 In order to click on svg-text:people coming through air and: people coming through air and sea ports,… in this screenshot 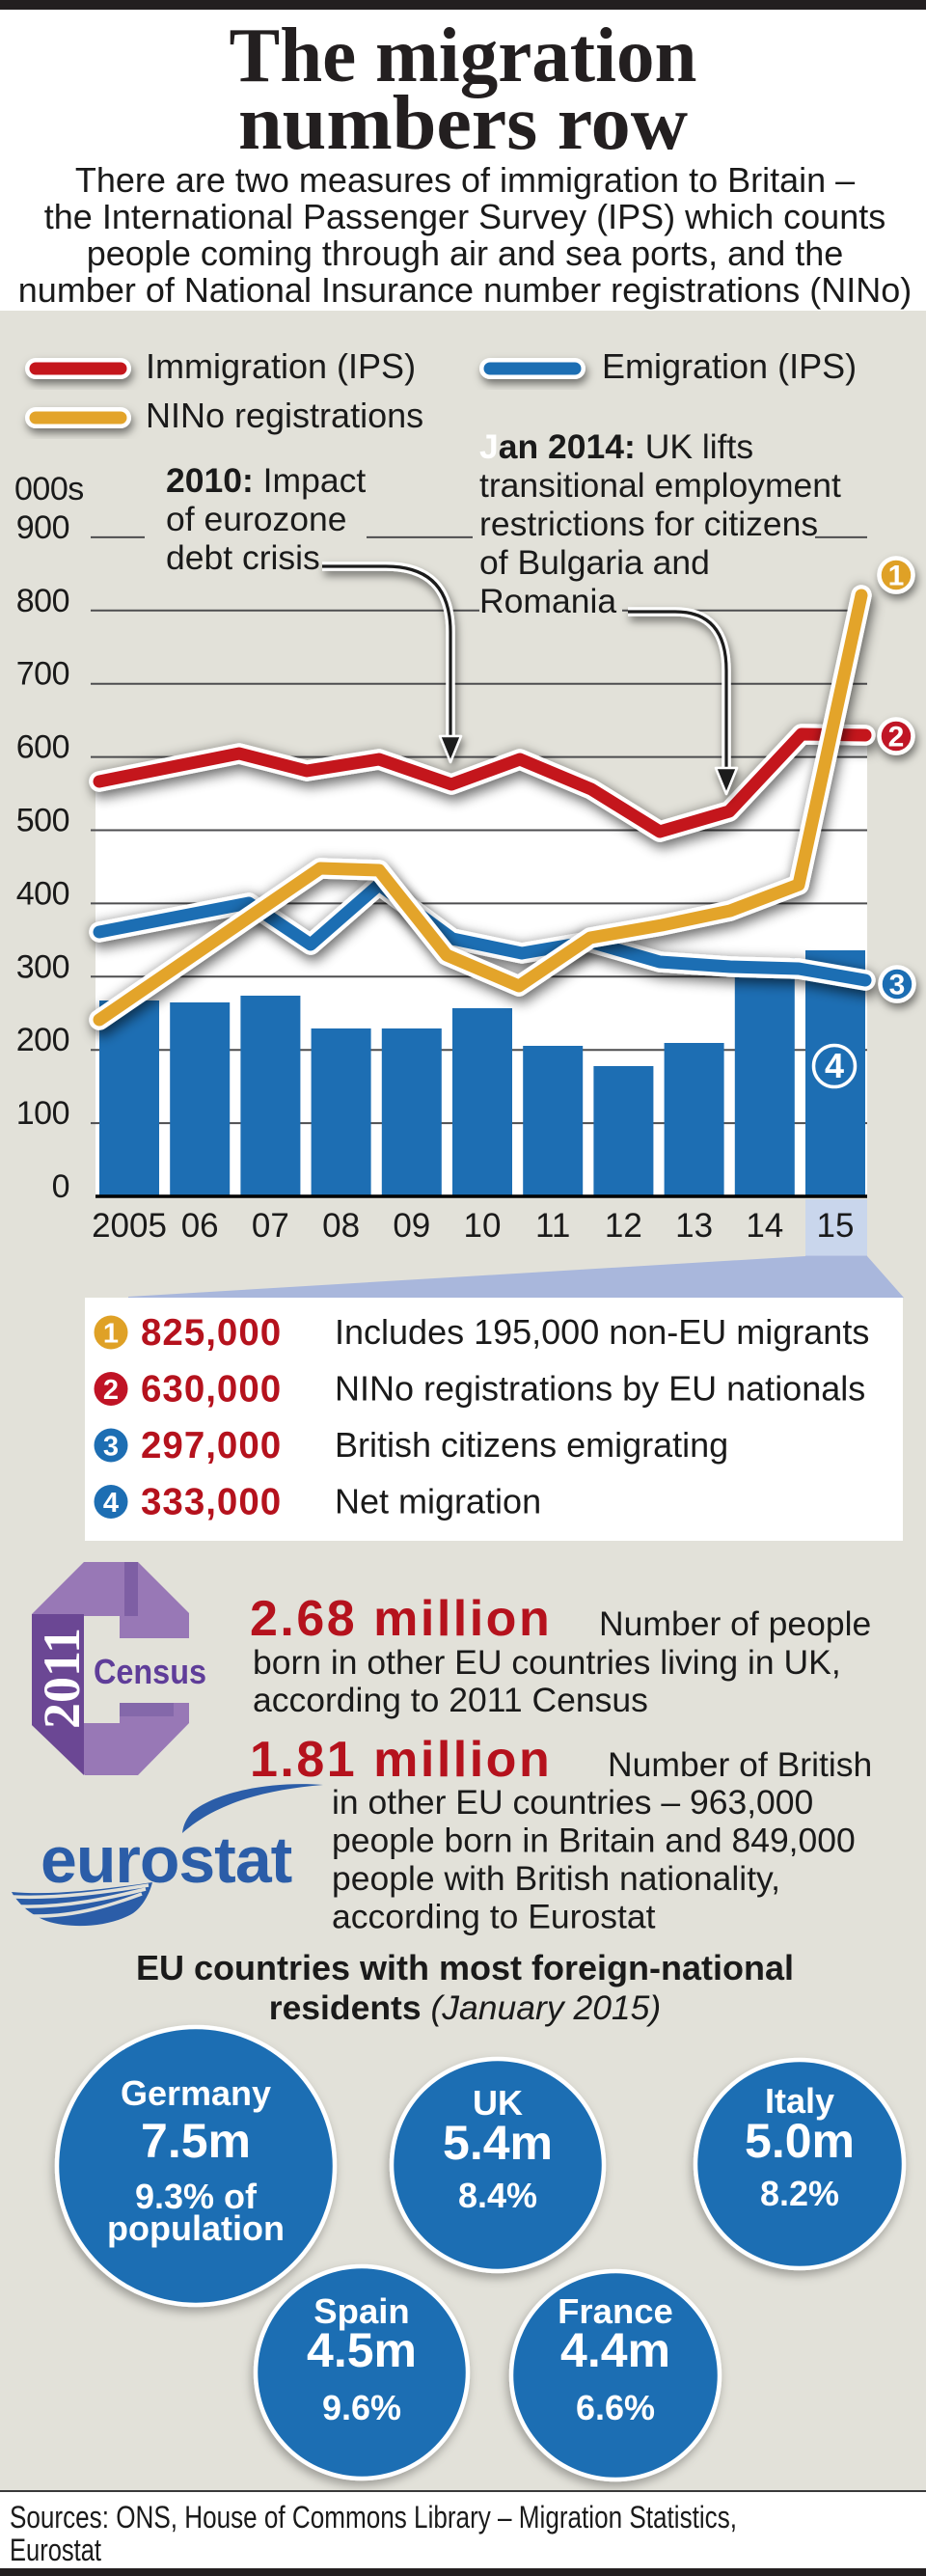, I will do `click(466, 253)`.